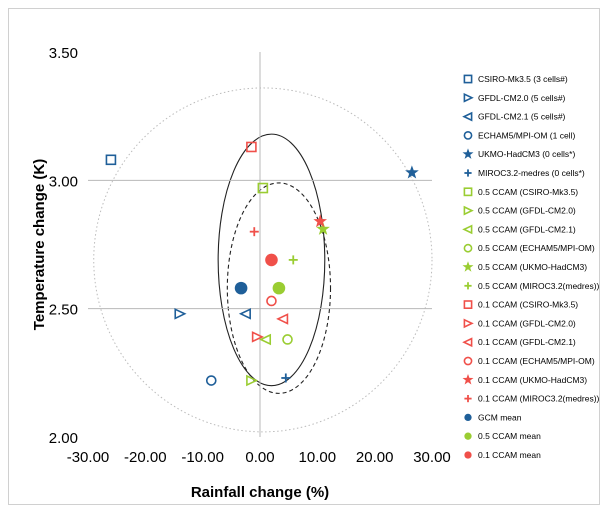  What do you see at coordinates (526, 154) in the screenshot?
I see `legend-label: UKMO-HadCM3 (0 cells*)` at bounding box center [526, 154].